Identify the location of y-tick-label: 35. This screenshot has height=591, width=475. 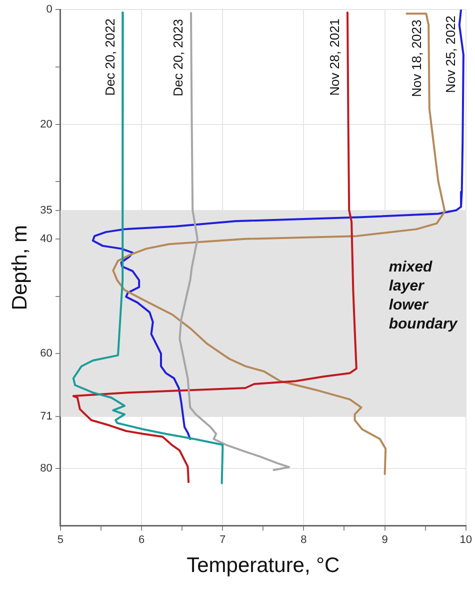
(46, 210).